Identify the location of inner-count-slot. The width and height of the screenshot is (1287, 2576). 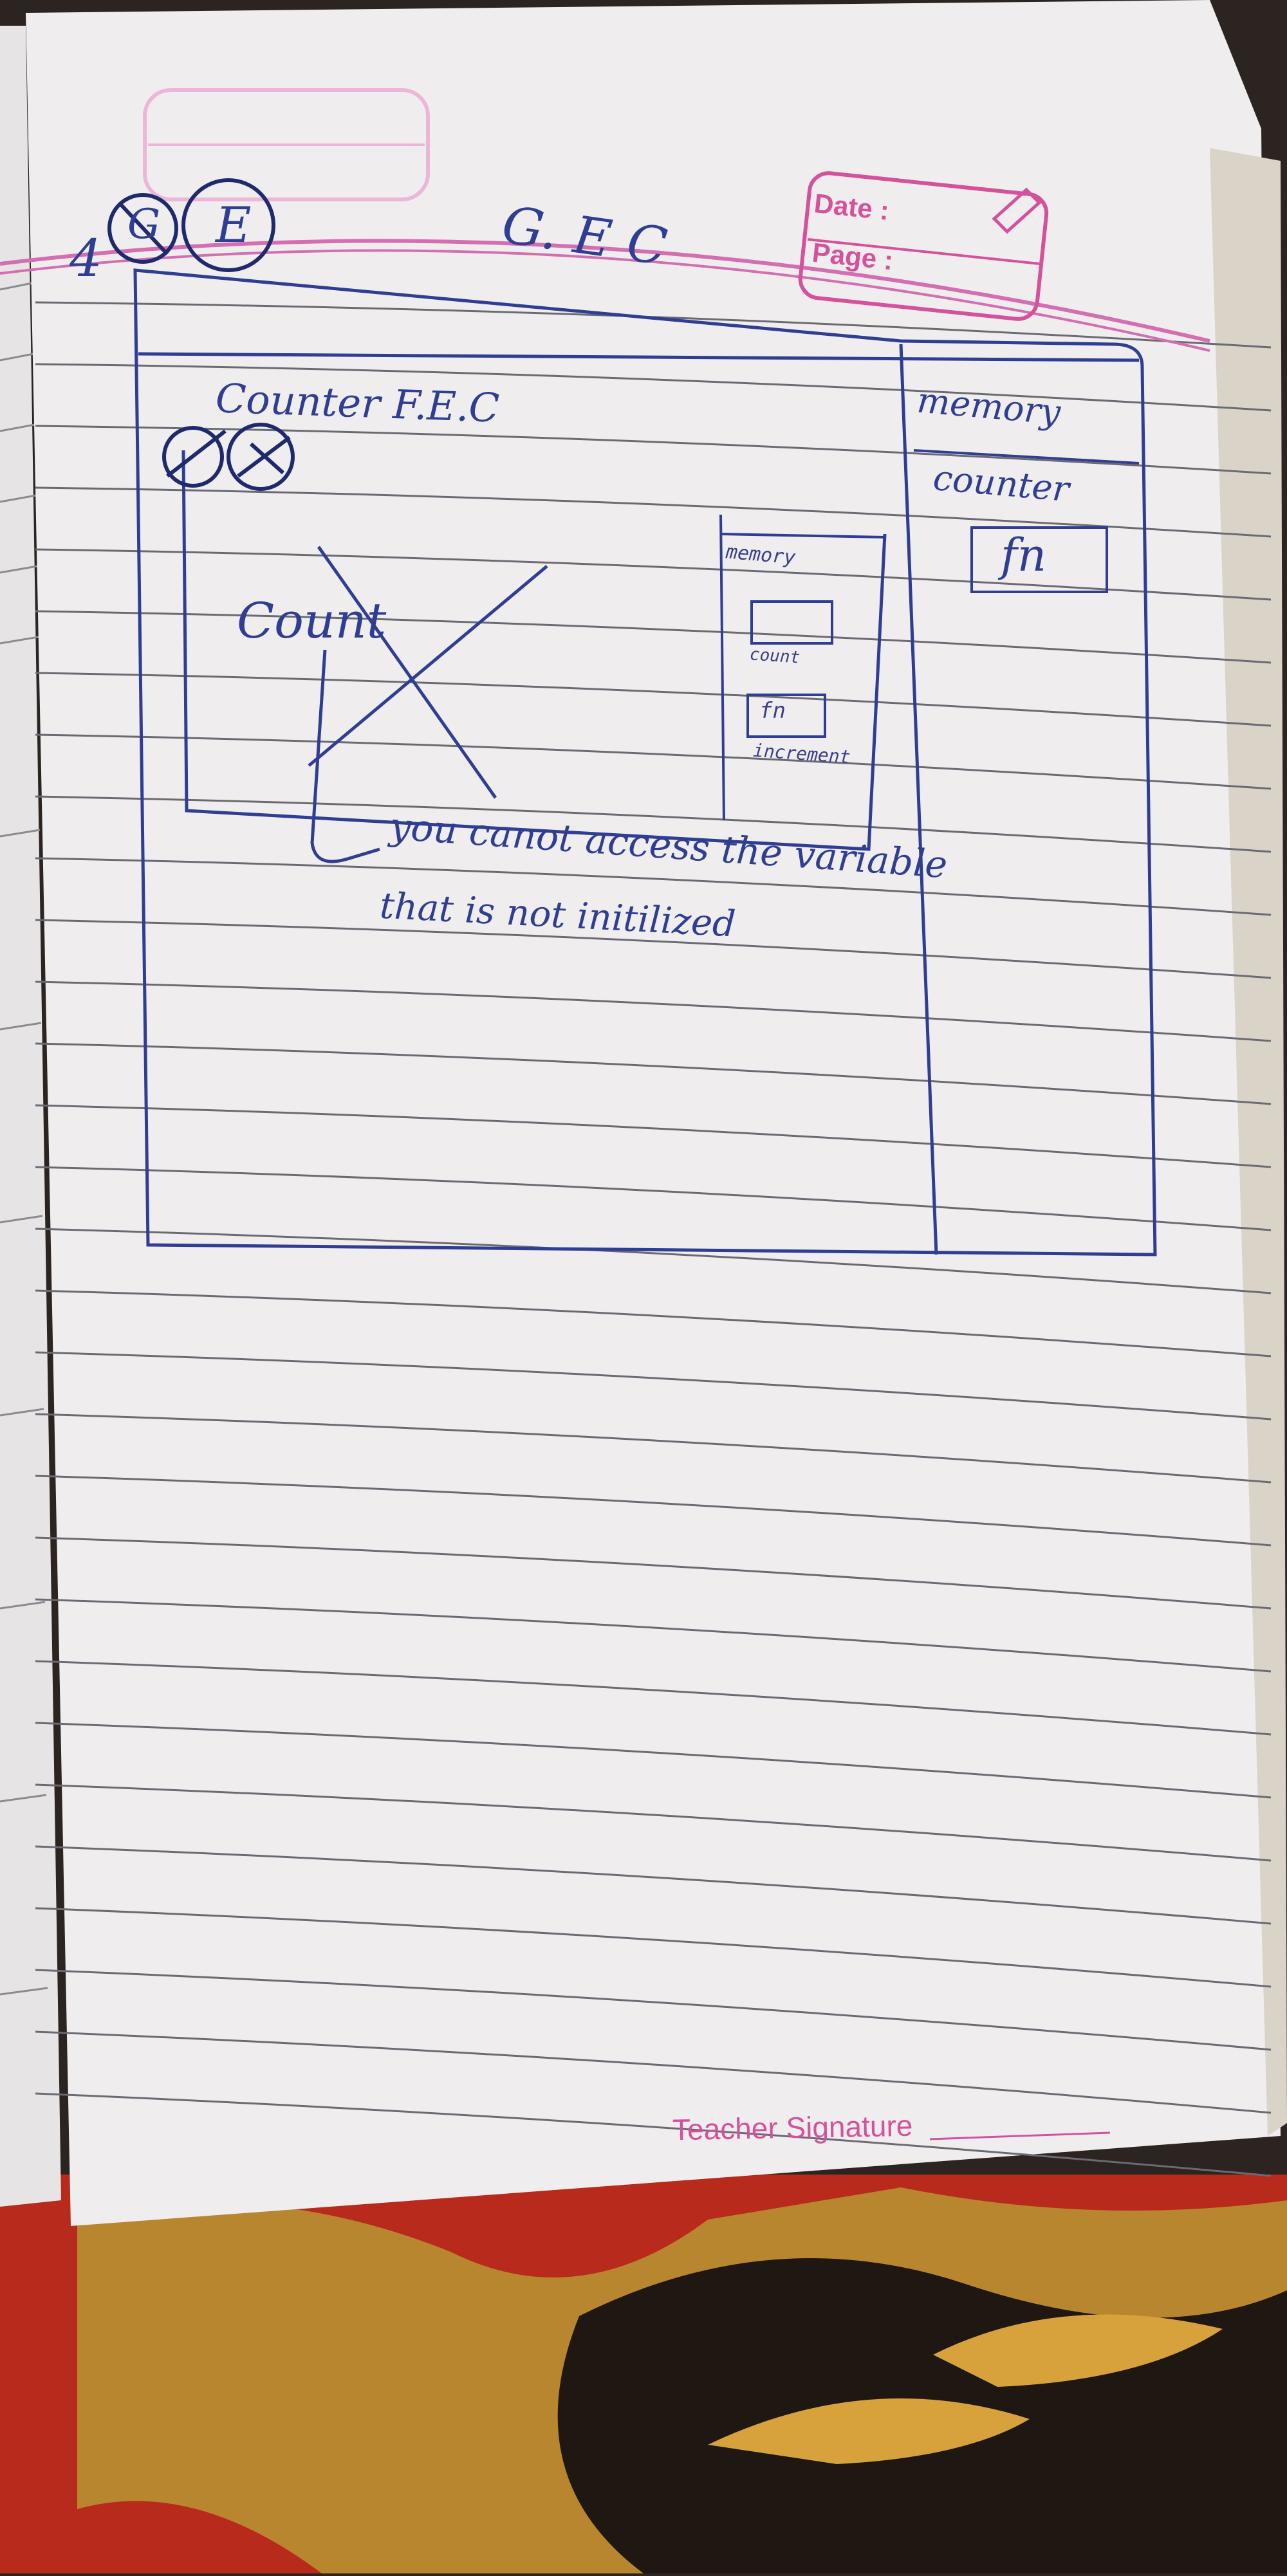
(791, 622).